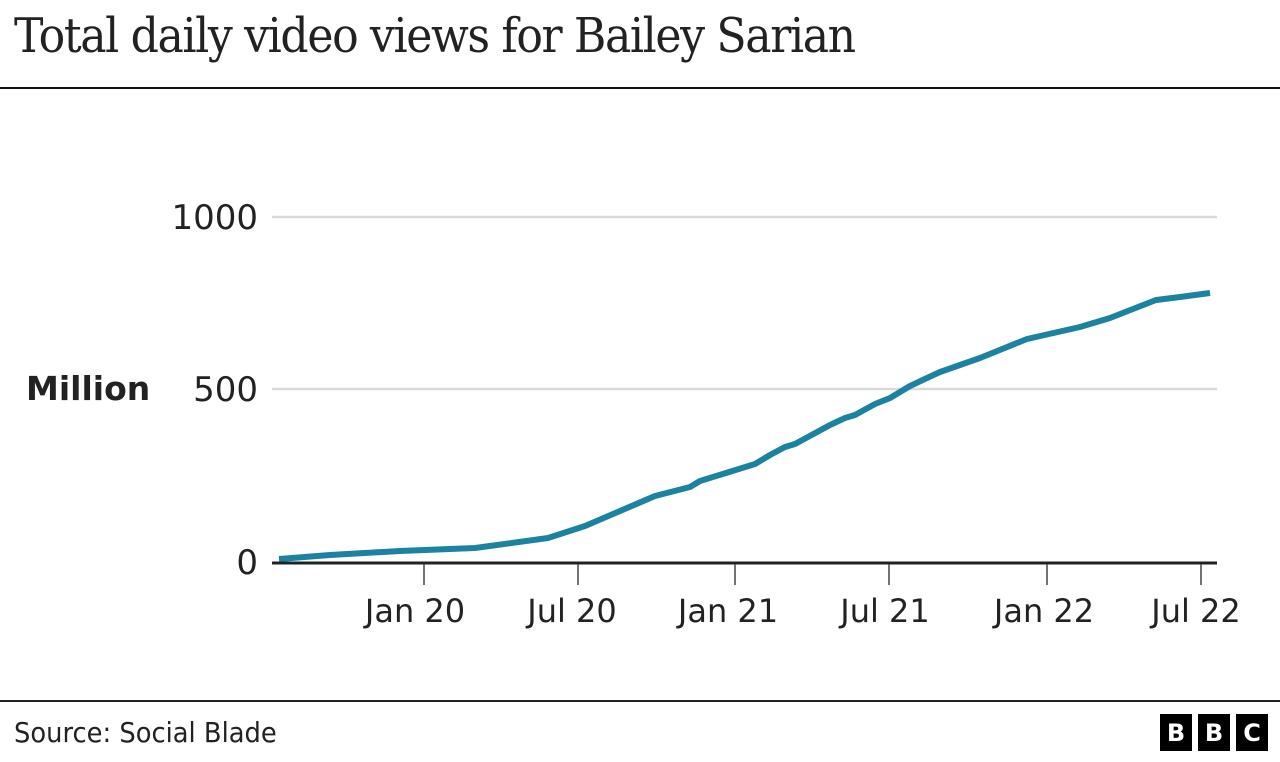  What do you see at coordinates (214, 218) in the screenshot?
I see `y-tick-1000: 1000` at bounding box center [214, 218].